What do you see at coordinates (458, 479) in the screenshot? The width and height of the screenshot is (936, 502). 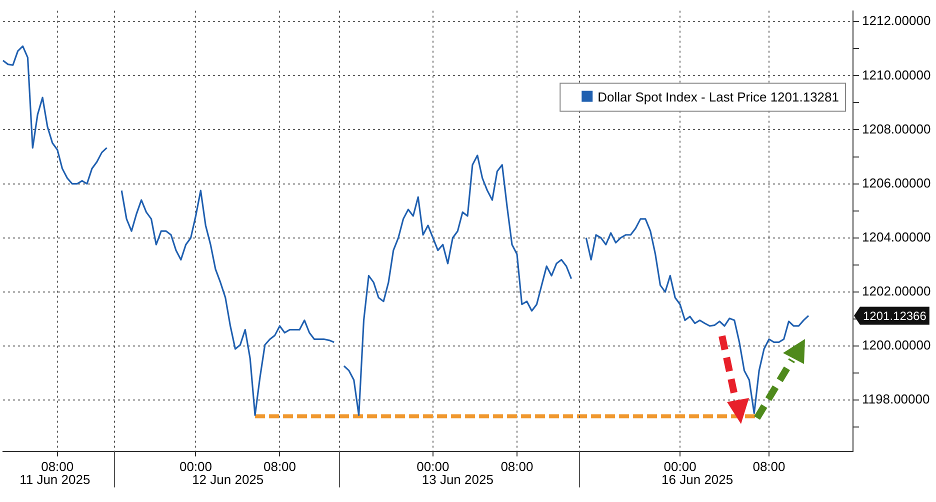 I see `text: 13 Jun 2025` at bounding box center [458, 479].